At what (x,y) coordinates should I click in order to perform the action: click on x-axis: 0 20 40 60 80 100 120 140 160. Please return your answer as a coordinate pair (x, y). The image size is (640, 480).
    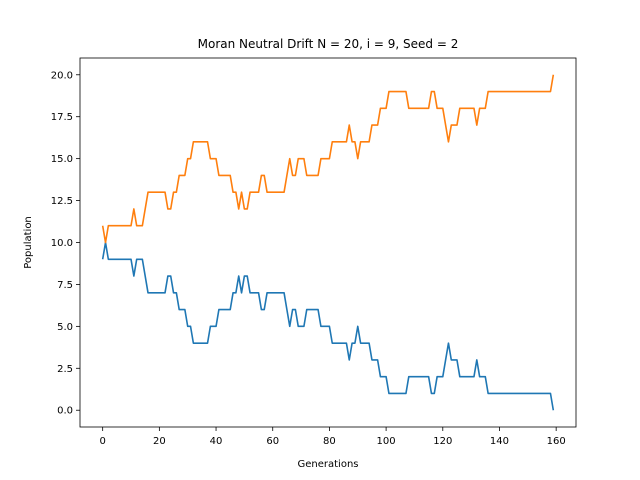
    Looking at the image, I should click on (332, 437).